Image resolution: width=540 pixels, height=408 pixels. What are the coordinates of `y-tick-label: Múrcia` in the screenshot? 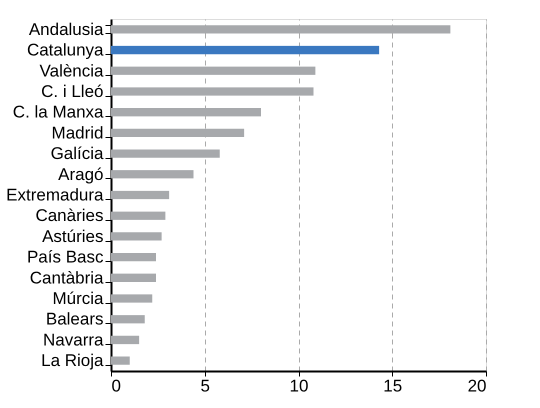 It's located at (78, 298).